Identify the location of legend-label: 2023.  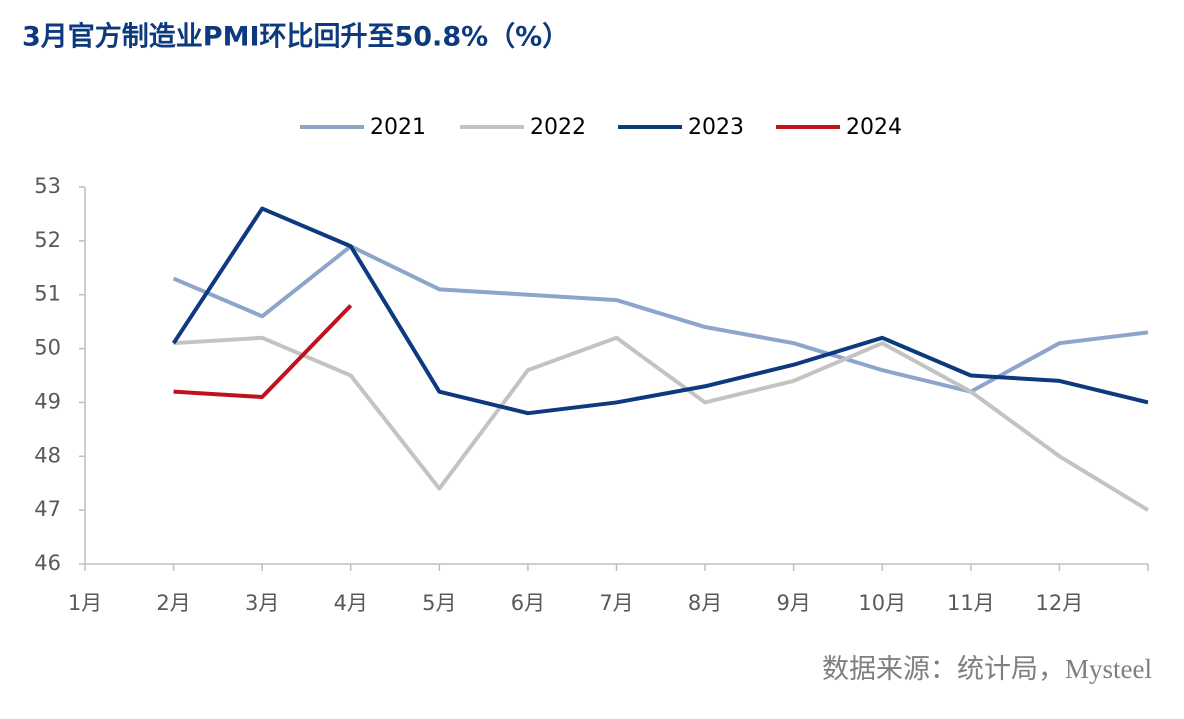
(716, 127).